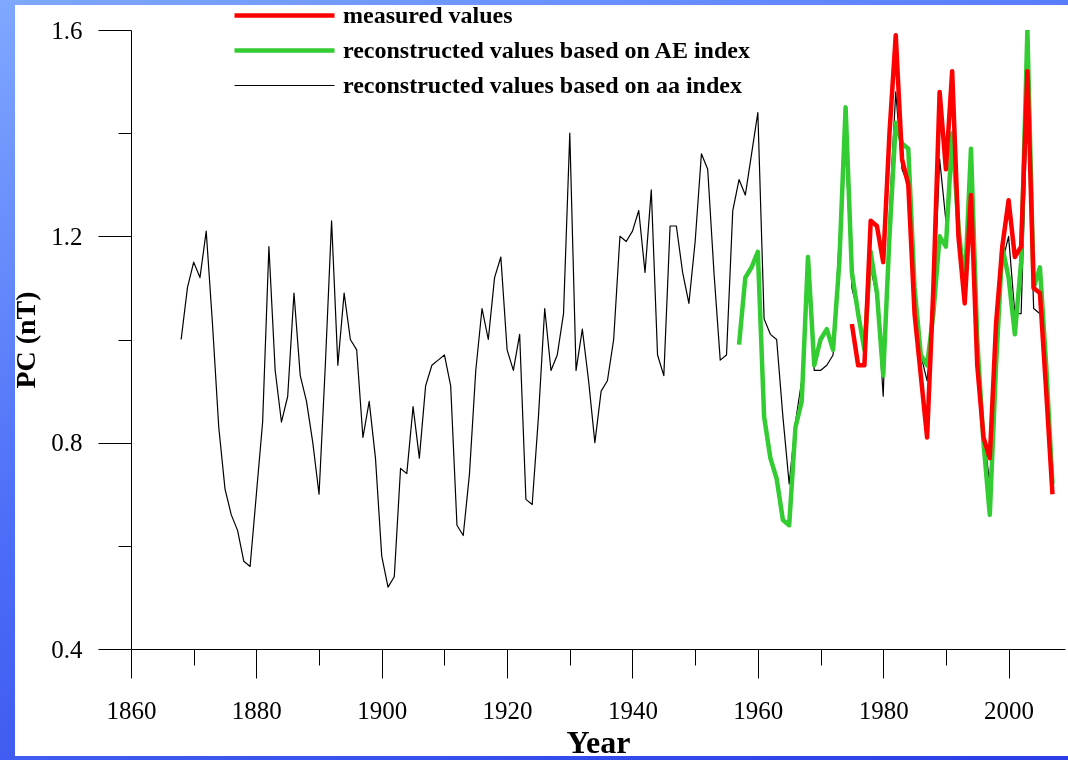 This screenshot has width=1068, height=760. What do you see at coordinates (67, 443) in the screenshot?
I see `y-tick-label: 0.8` at bounding box center [67, 443].